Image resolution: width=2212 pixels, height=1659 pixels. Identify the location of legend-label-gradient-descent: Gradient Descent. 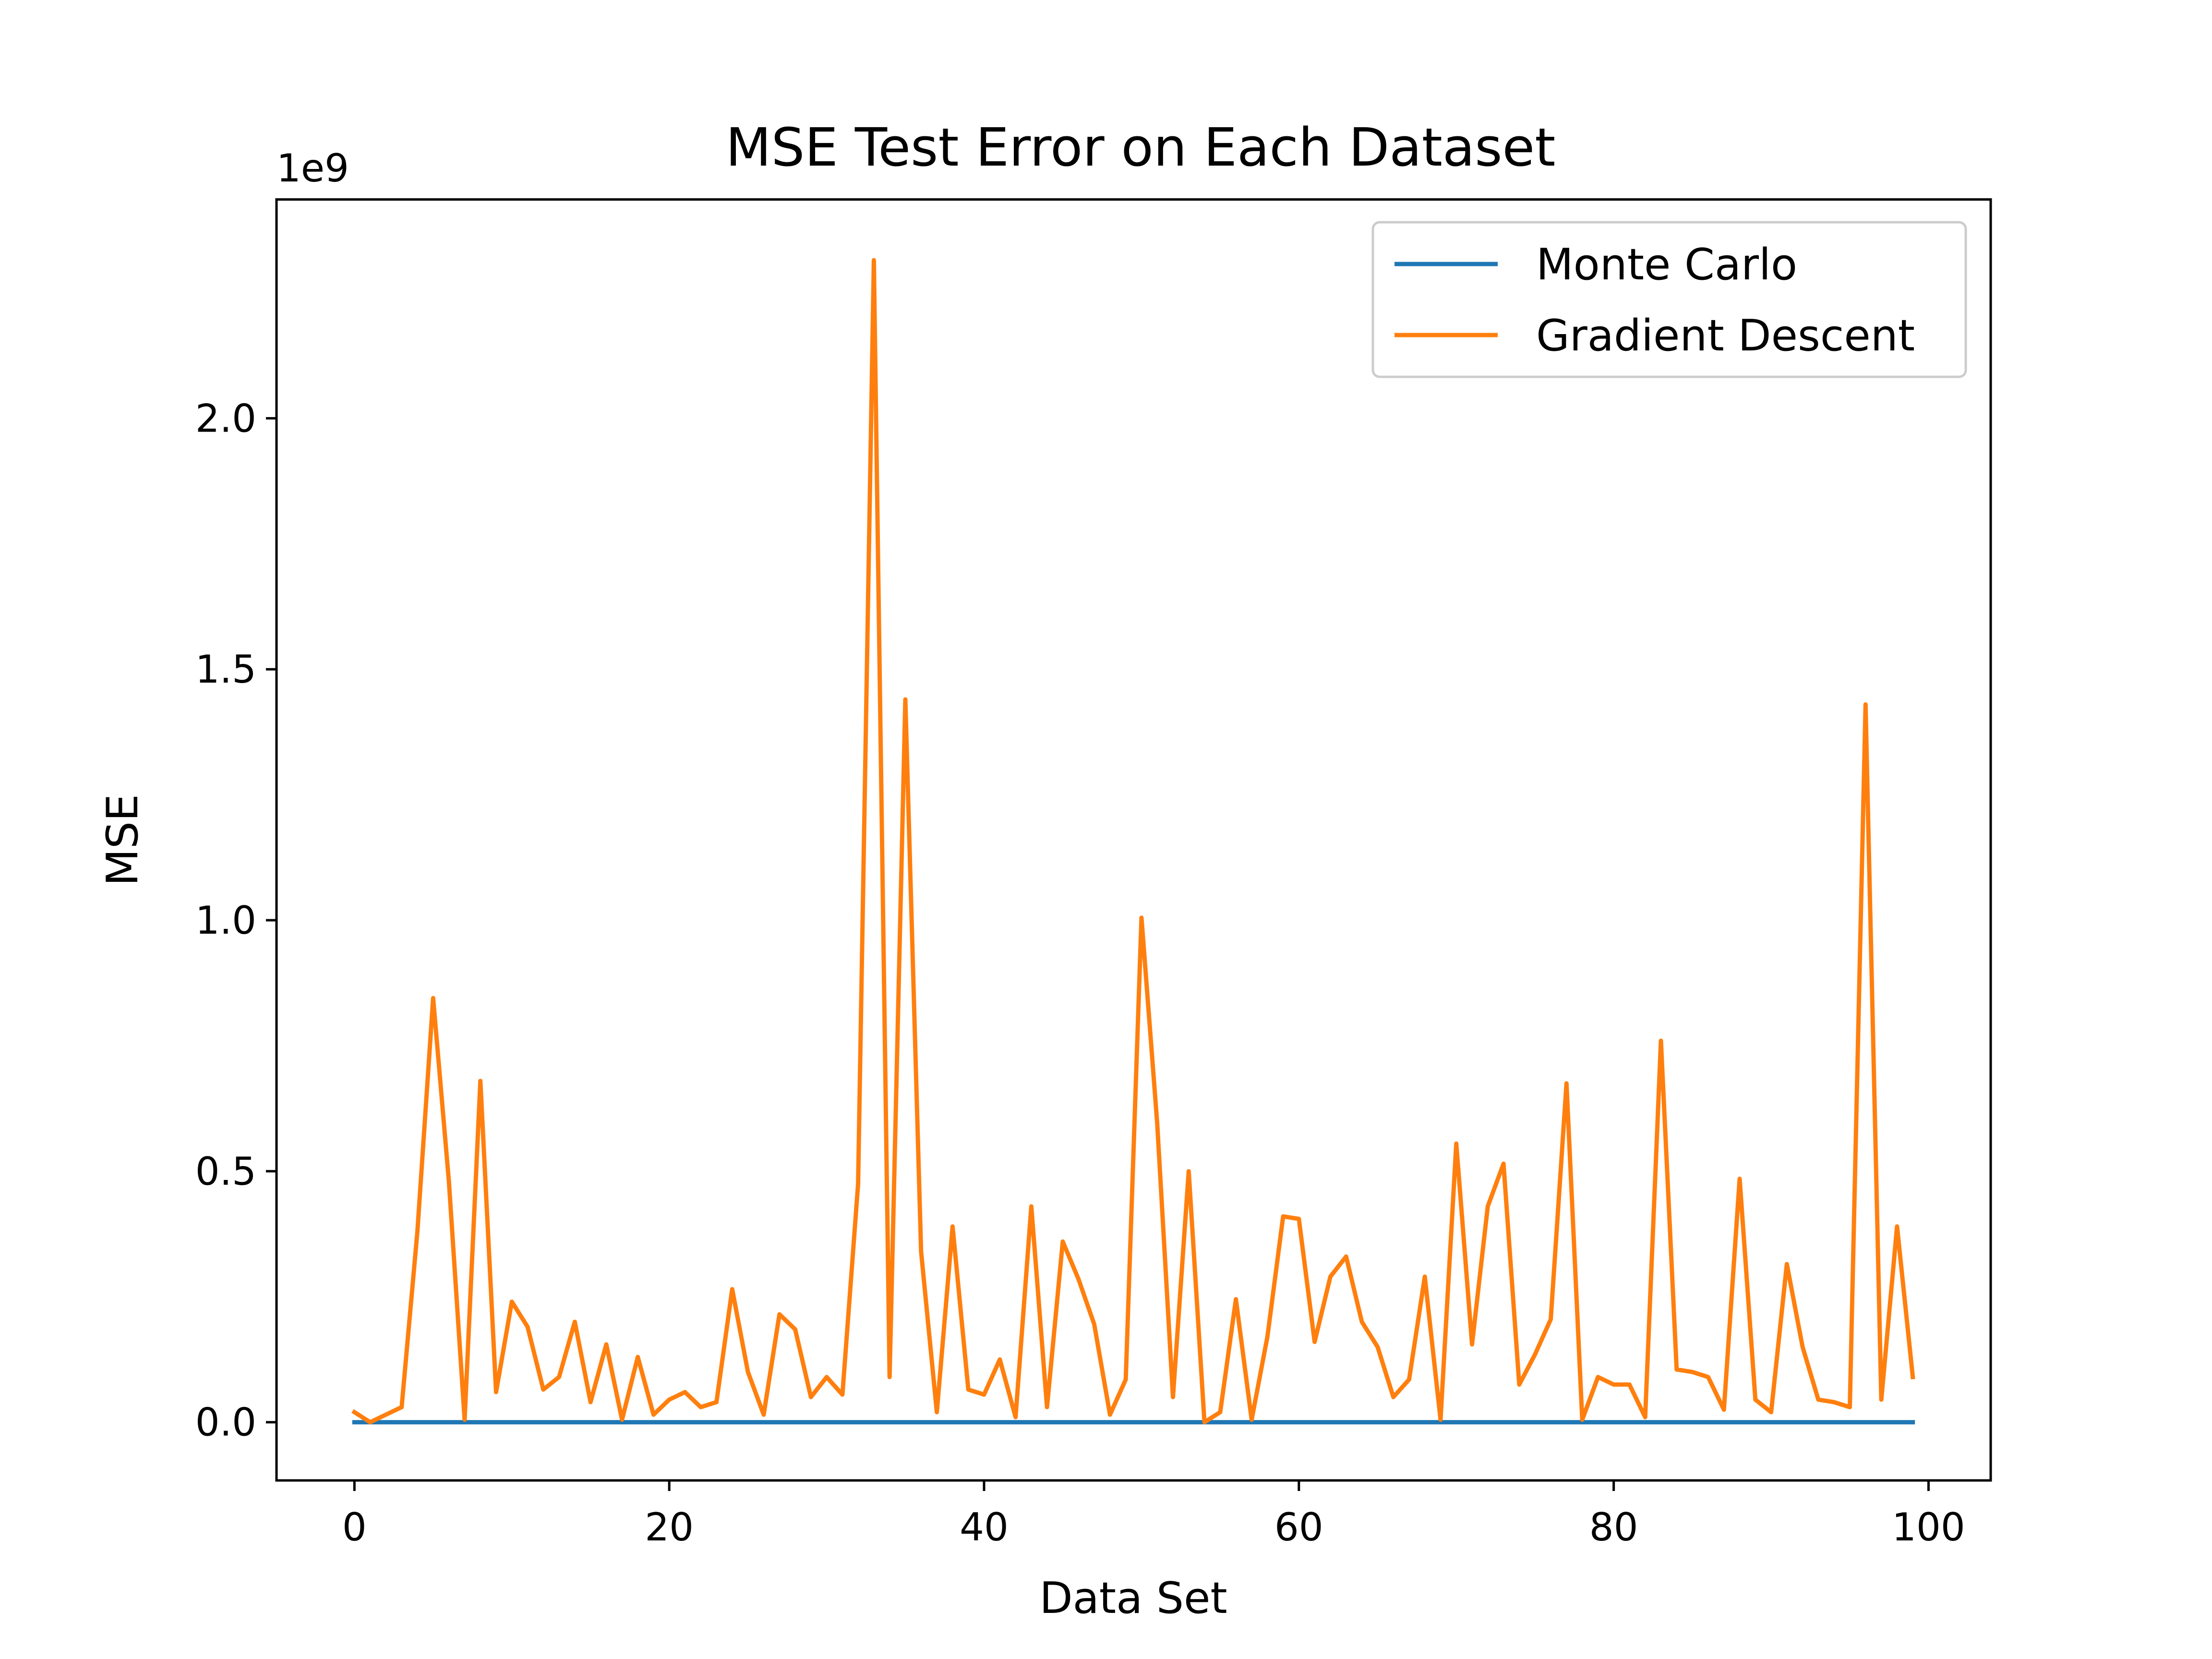
(1726, 336).